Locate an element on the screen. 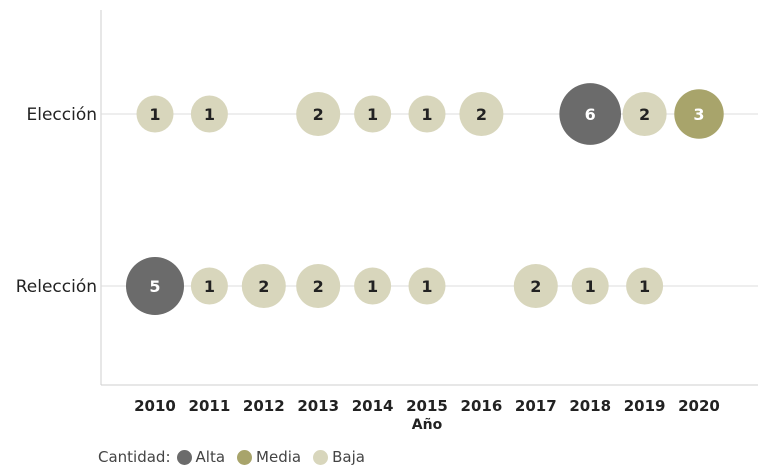 This screenshot has width=760, height=468. bubble-0-2016 is located at coordinates (481, 114).